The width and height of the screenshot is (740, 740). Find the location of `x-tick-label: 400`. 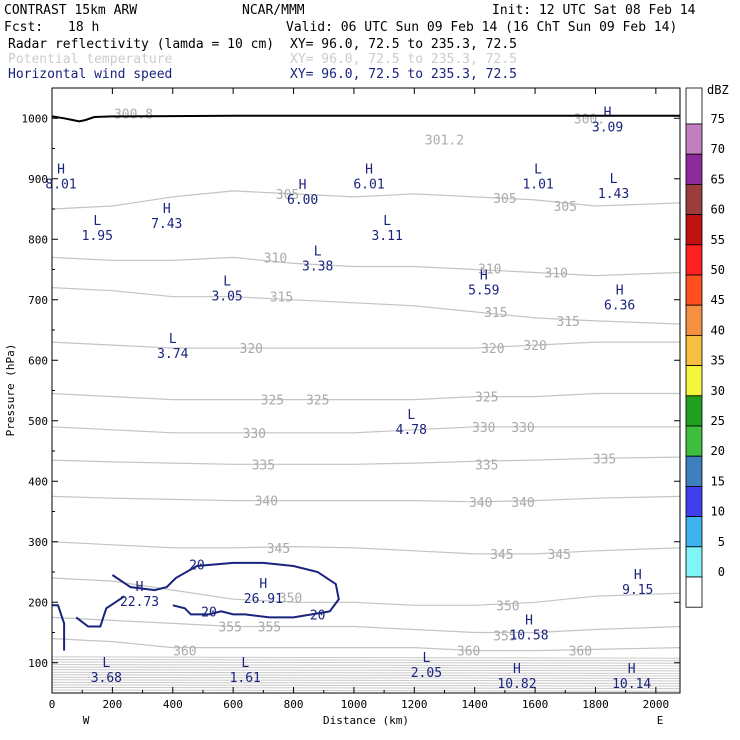

x-tick-label: 400 is located at coordinates (173, 704).